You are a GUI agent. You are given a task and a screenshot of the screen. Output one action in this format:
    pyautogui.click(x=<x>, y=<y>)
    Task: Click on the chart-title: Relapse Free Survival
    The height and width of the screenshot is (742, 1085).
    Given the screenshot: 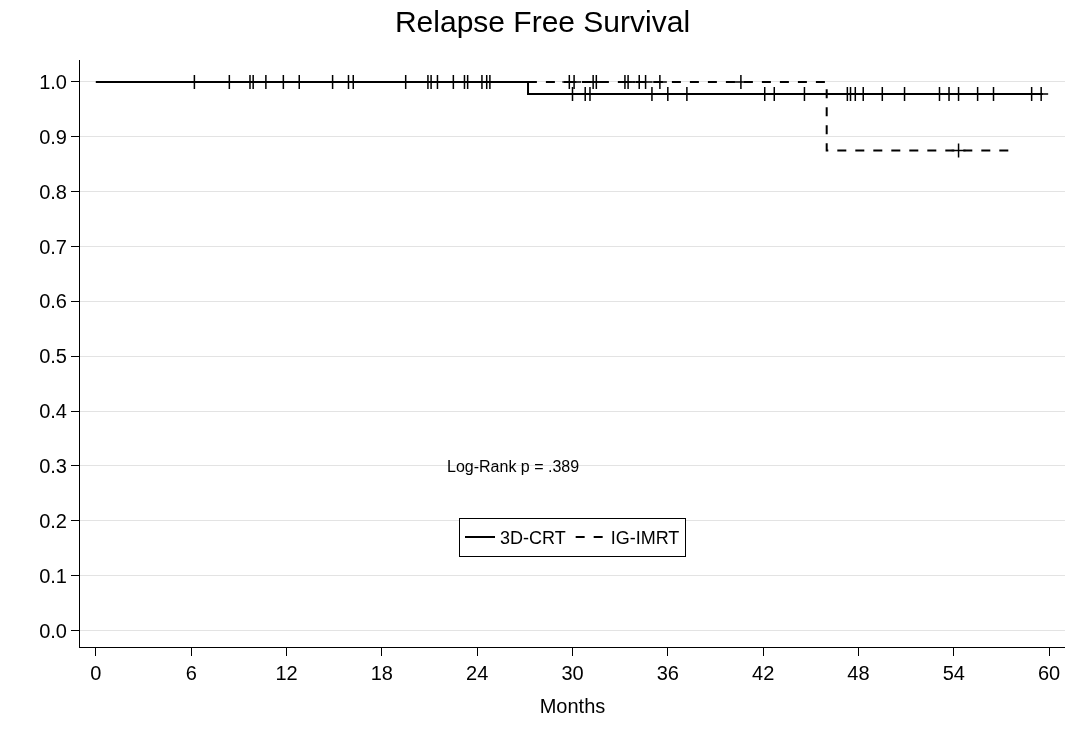 What is the action you would take?
    pyautogui.click(x=542, y=22)
    